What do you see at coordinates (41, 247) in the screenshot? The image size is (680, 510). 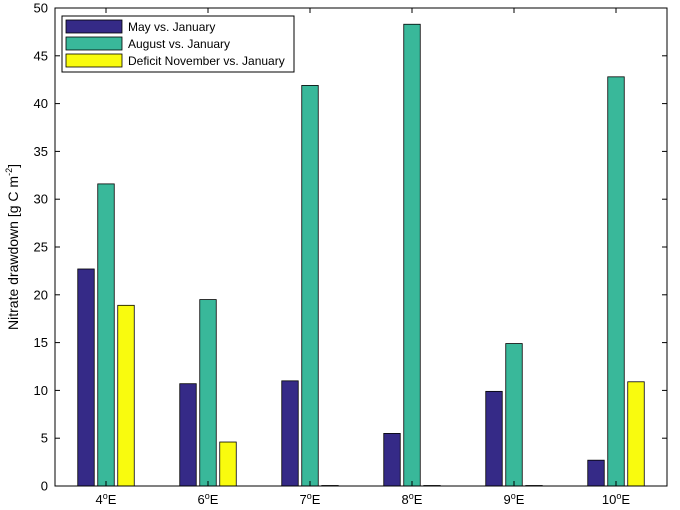 I see `y-tick-label: 25` at bounding box center [41, 247].